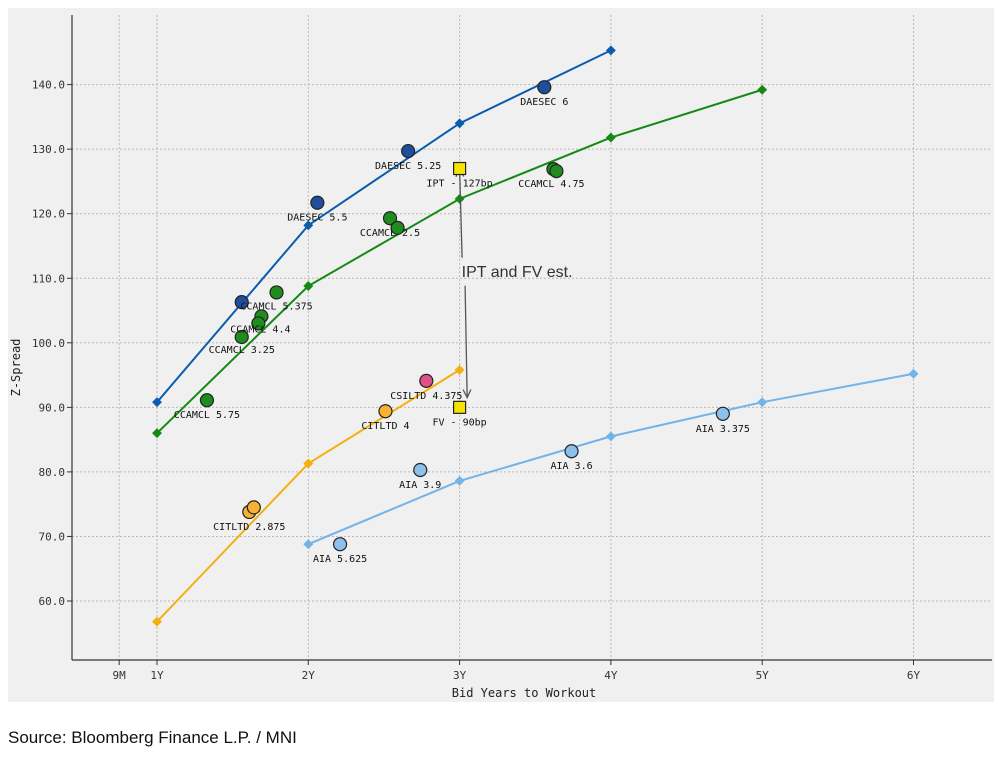  Describe the element at coordinates (763, 675) in the screenshot. I see `x-tick-label: 5Y` at that location.